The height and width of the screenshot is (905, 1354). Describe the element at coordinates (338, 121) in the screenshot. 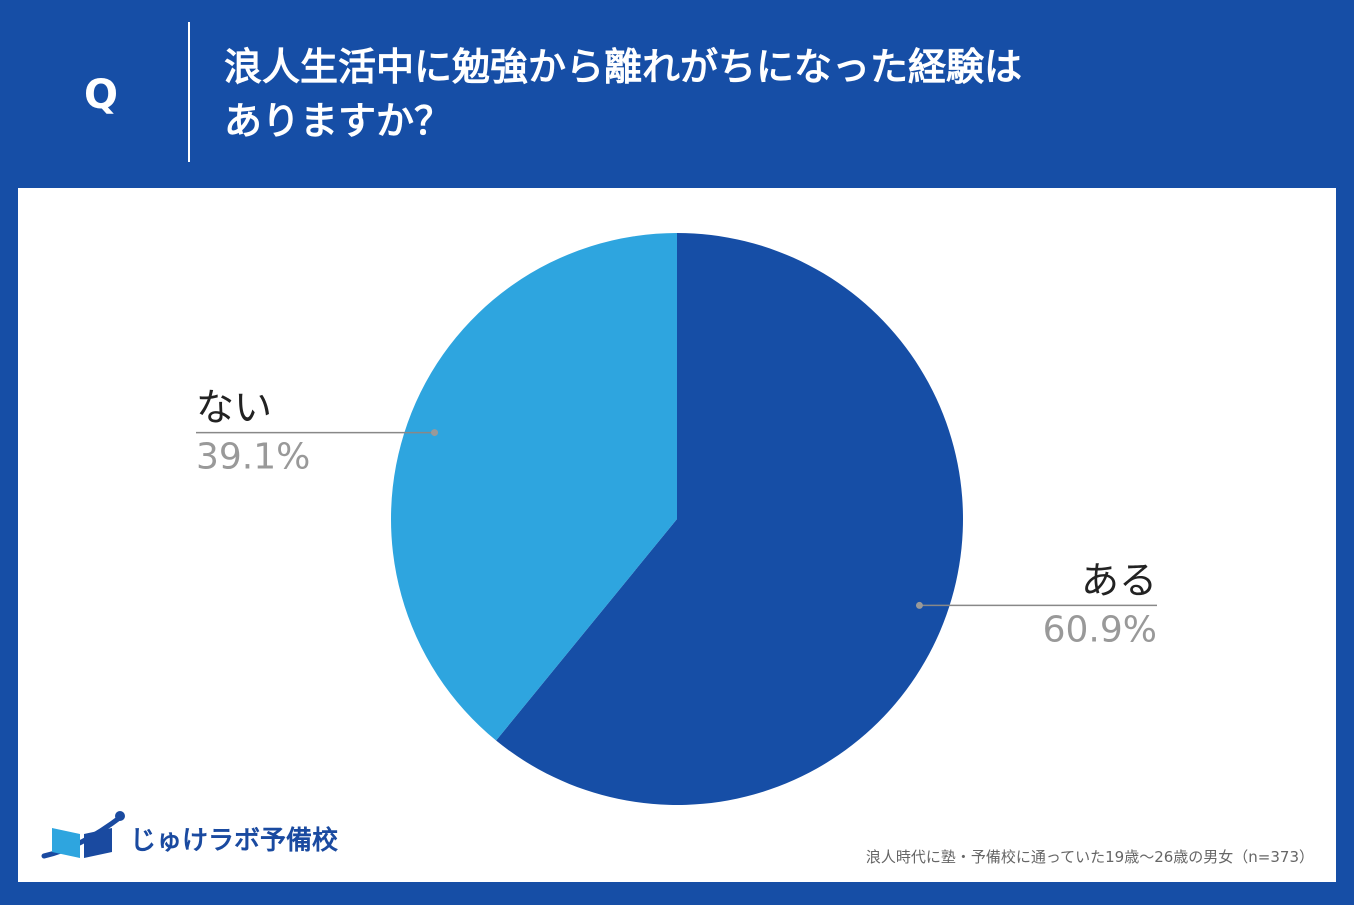

I see `question-line-2: ありますか？` at that location.